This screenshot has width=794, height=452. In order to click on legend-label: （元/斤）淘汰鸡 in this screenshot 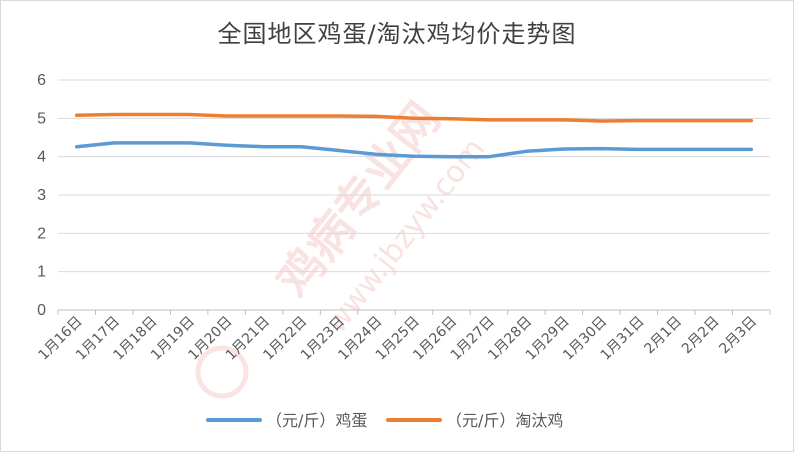, I will do `click(504, 420)`.